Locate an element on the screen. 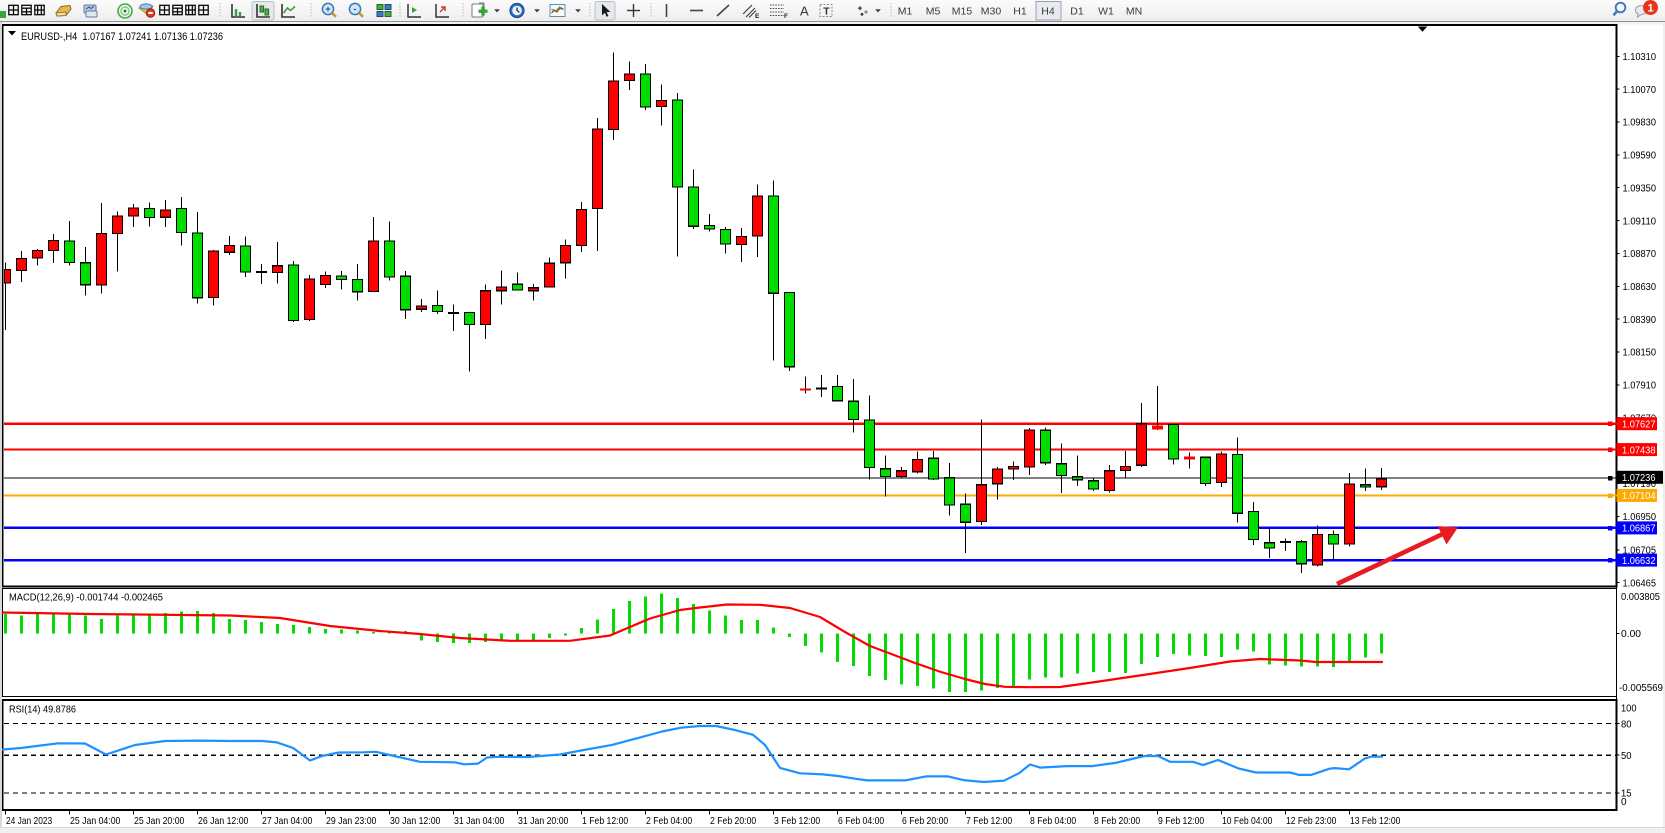 This screenshot has height=833, width=1665. svg-text: H1 is located at coordinates (1020, 12).